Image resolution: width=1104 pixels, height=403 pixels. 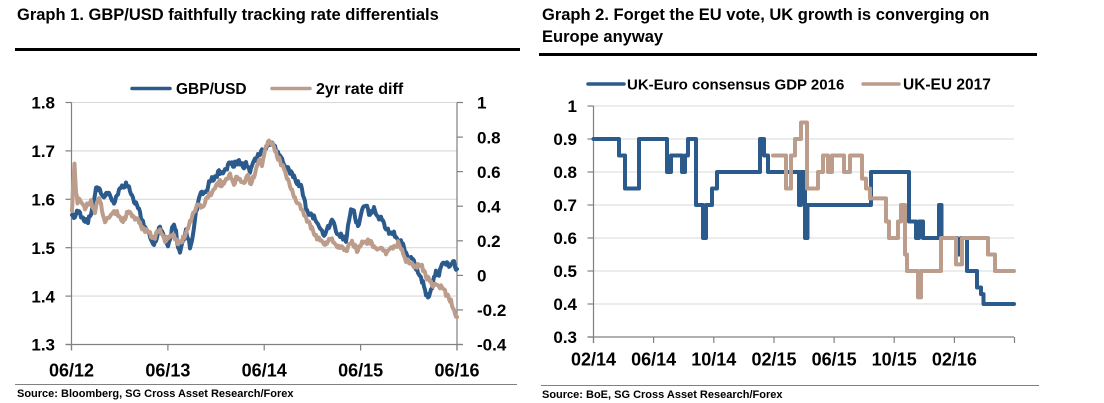 I want to click on svg-text: 1.5, so click(x=43, y=248).